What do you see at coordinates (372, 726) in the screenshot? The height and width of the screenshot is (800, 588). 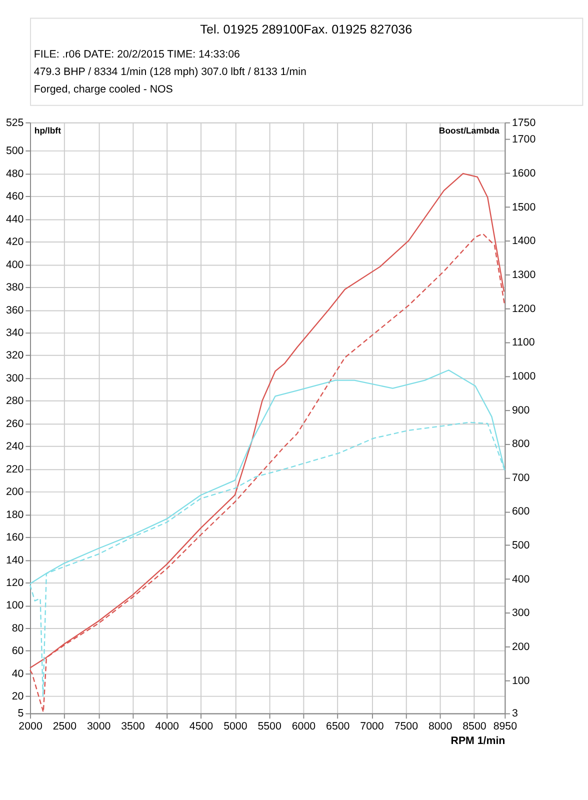 I see `x-tick-label: 7000` at bounding box center [372, 726].